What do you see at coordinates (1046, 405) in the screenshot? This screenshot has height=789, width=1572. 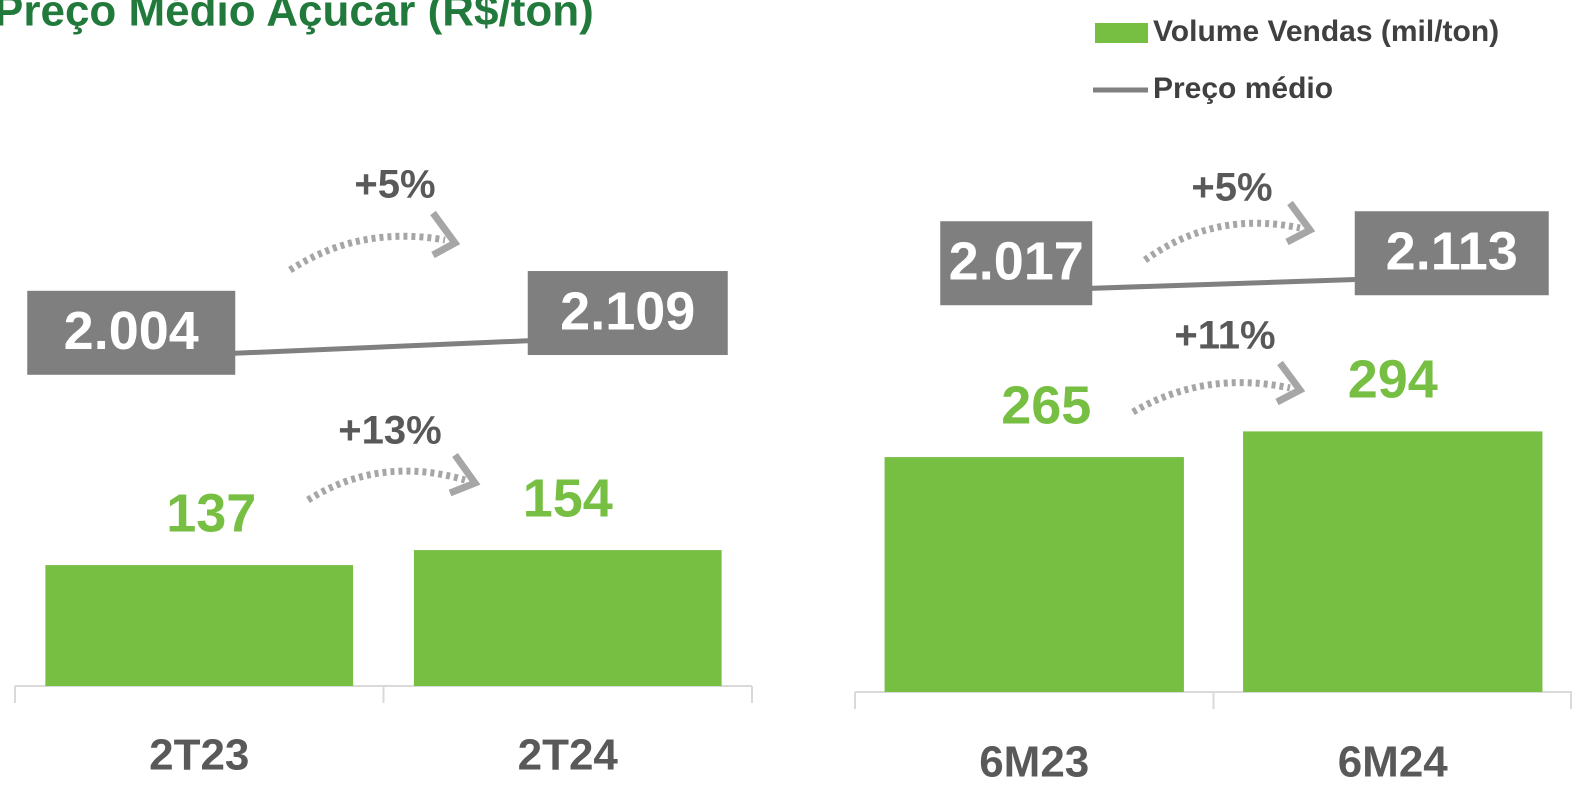 I see `bar-label: 265` at bounding box center [1046, 405].